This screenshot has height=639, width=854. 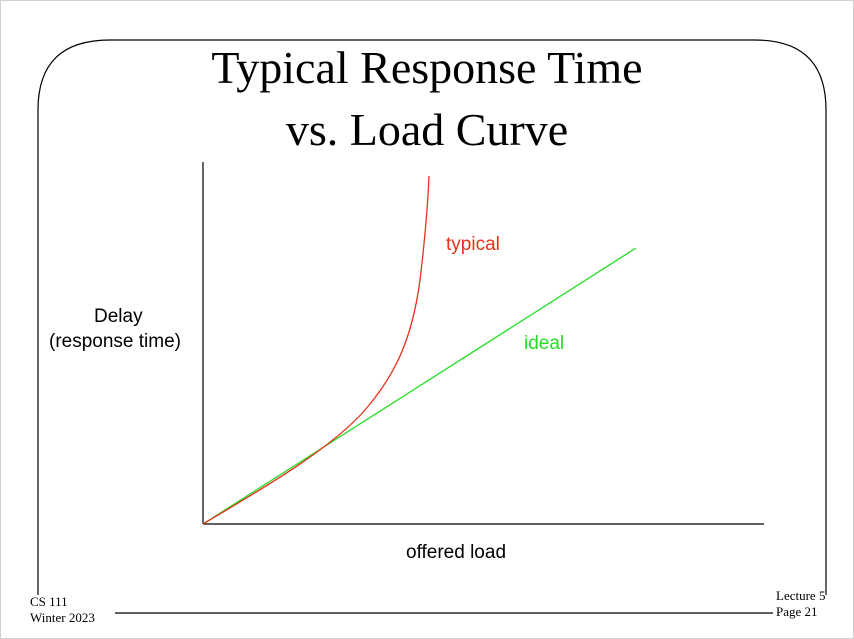 I want to click on y-axis-label-line-2: (response time), so click(x=115, y=341).